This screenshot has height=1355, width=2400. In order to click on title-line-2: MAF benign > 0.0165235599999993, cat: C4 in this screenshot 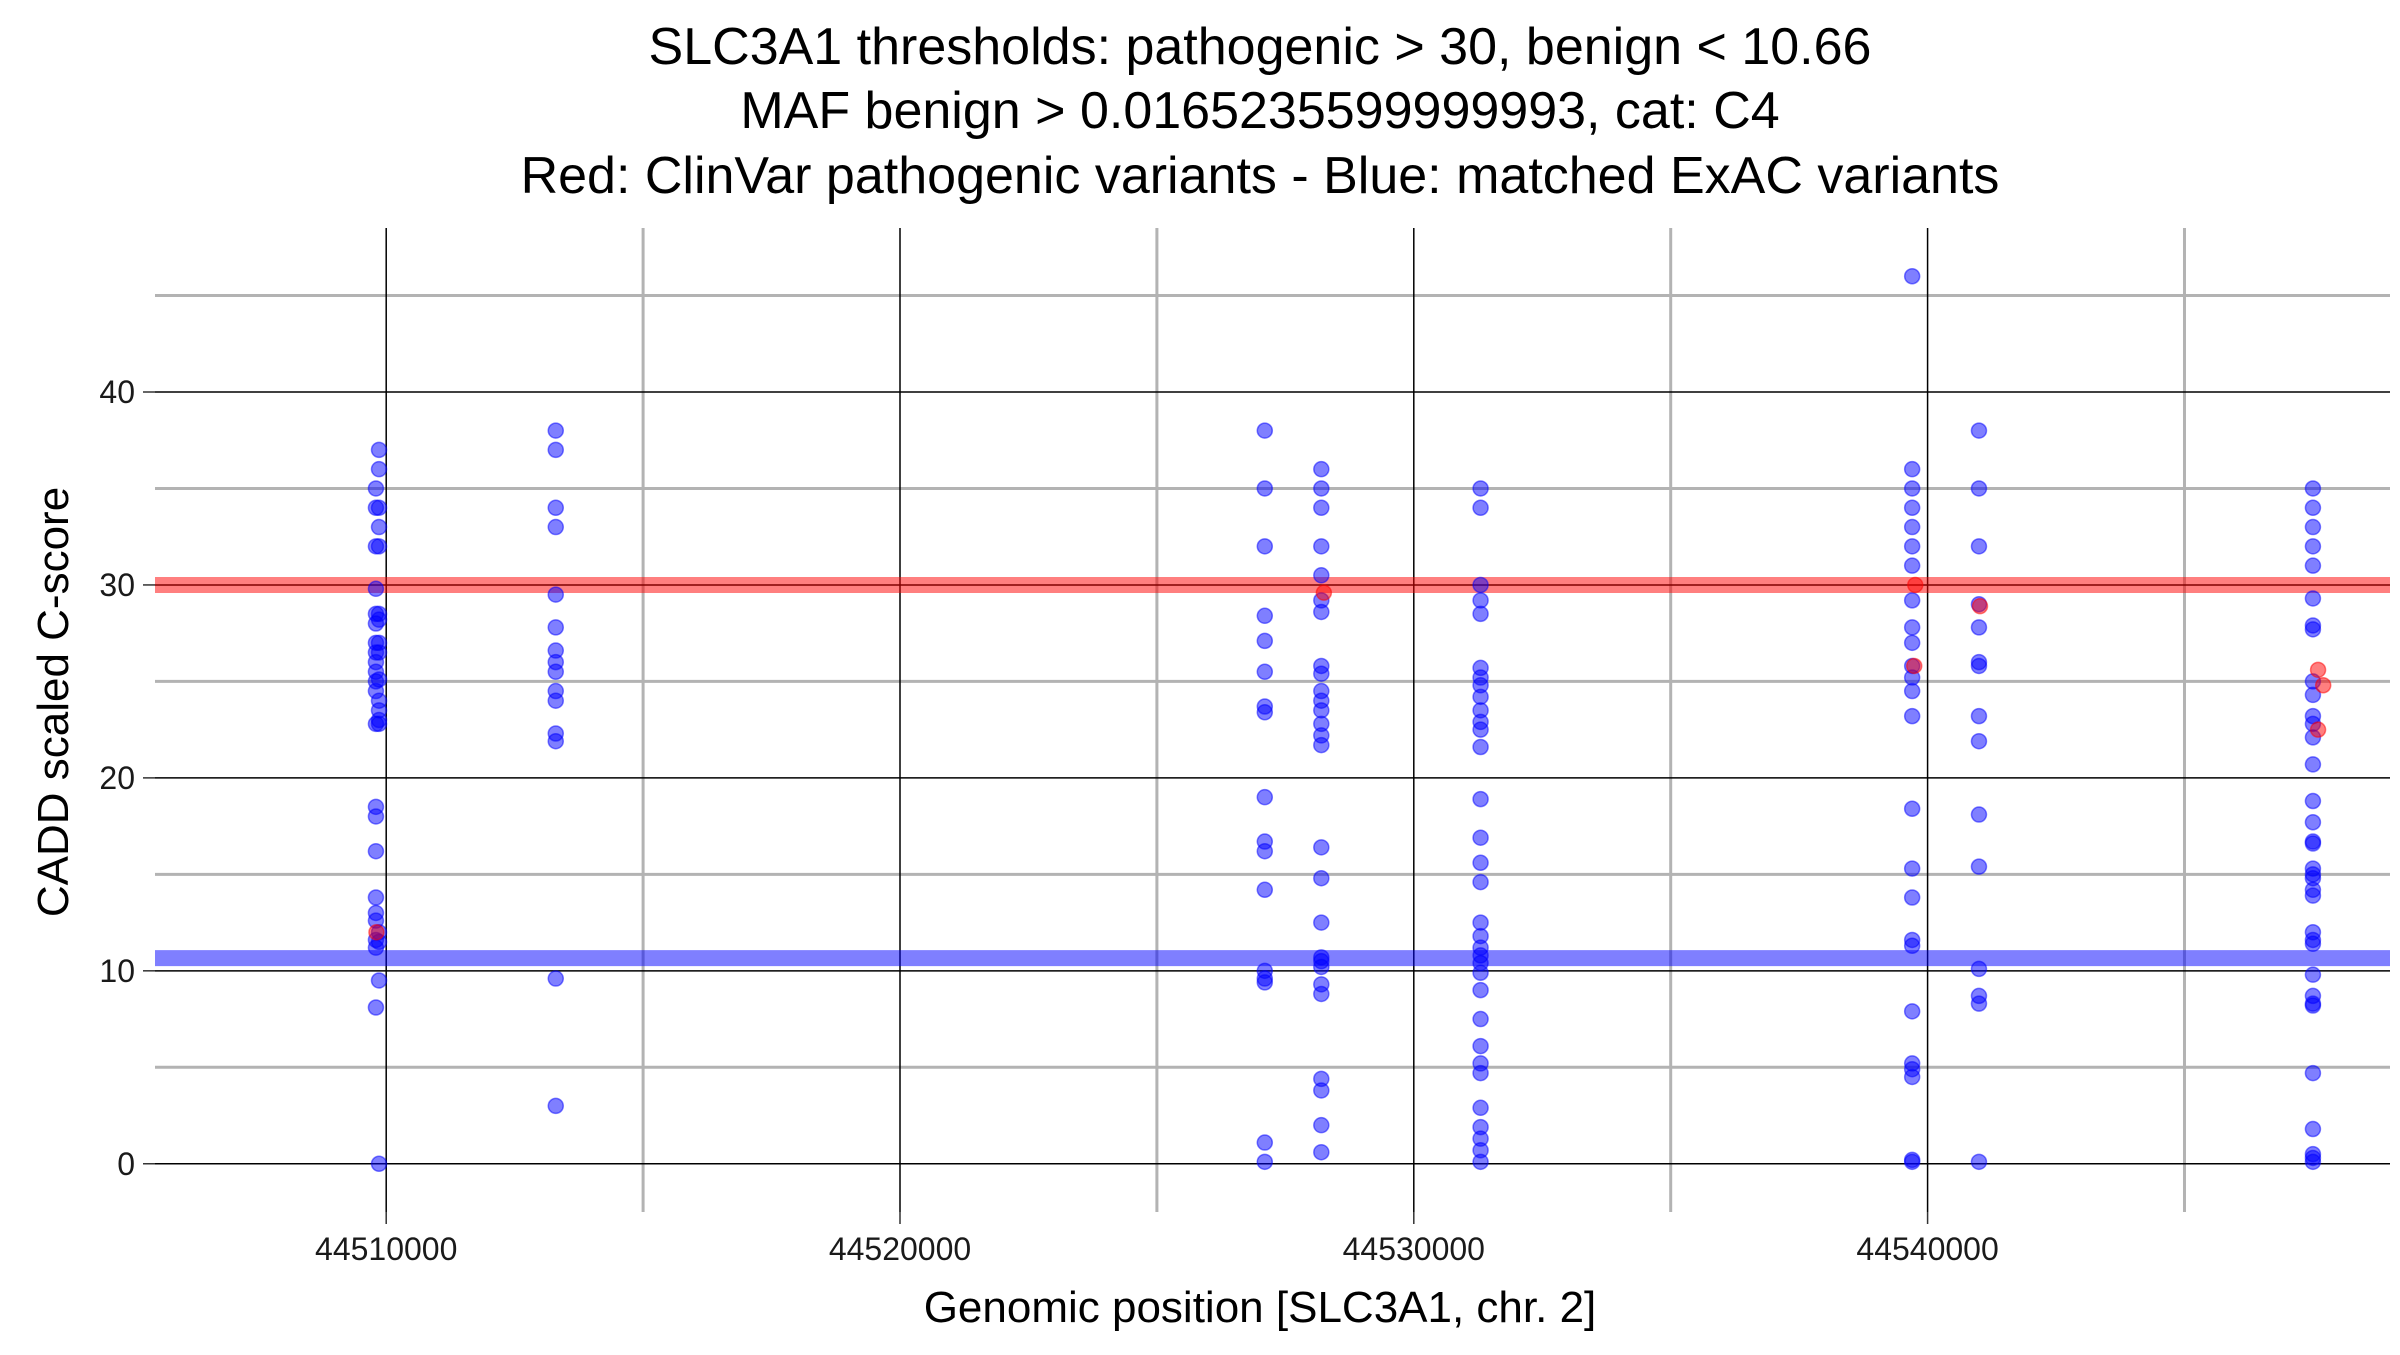, I will do `click(1259, 111)`.